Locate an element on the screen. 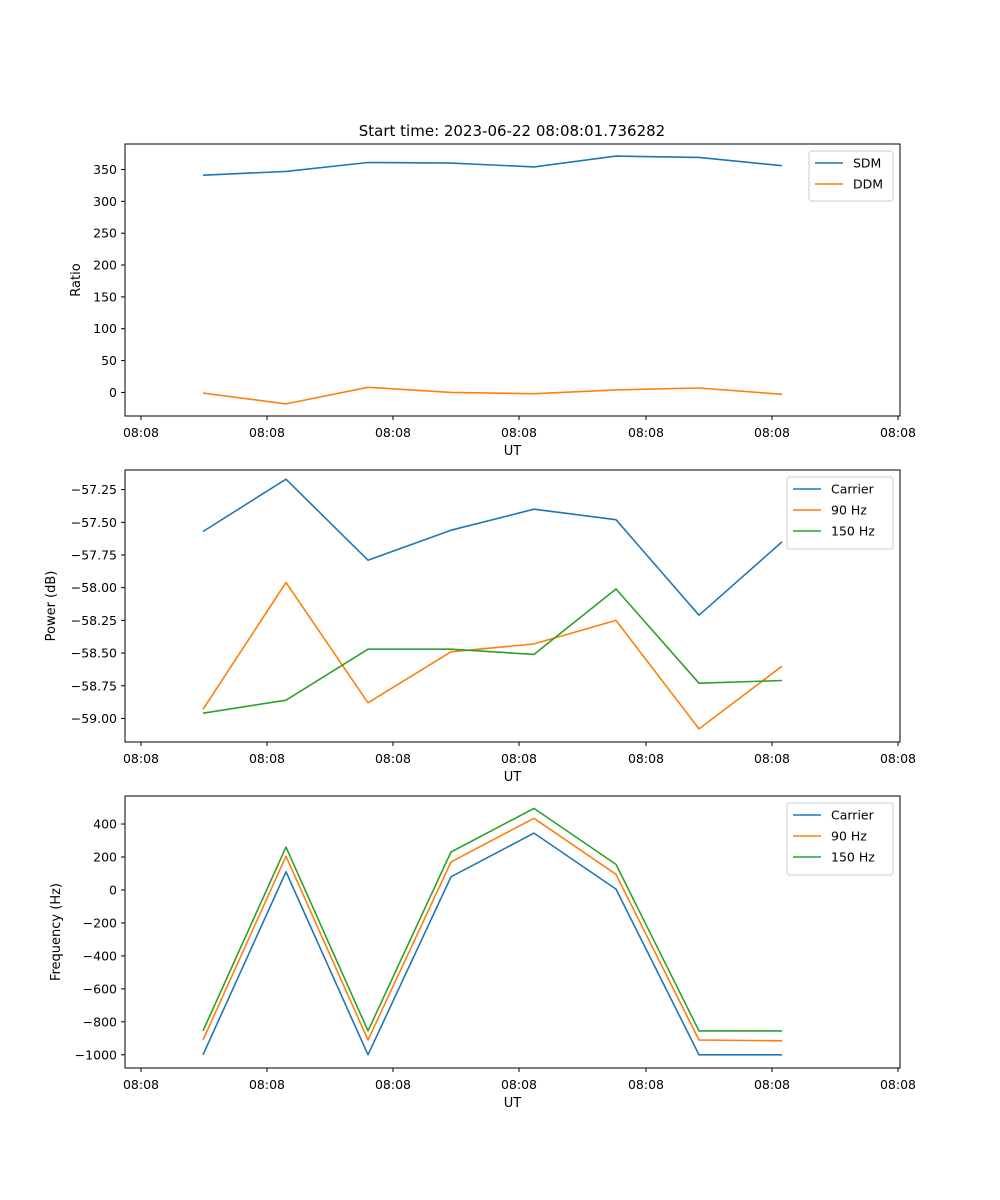 This screenshot has width=1000, height=1200. y-axis-label: Power (dB) is located at coordinates (51, 606).